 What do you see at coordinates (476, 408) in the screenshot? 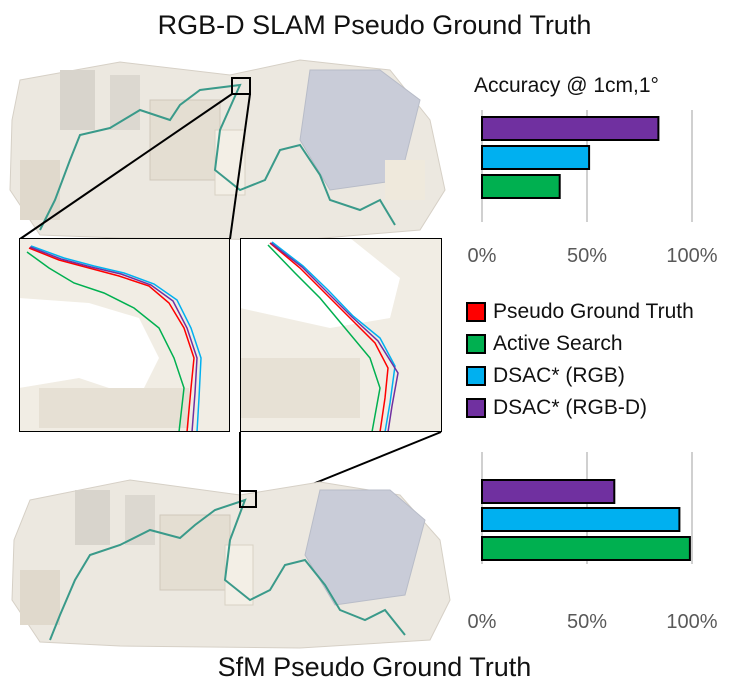
I see `legend-swatch-dsac-rgbd` at bounding box center [476, 408].